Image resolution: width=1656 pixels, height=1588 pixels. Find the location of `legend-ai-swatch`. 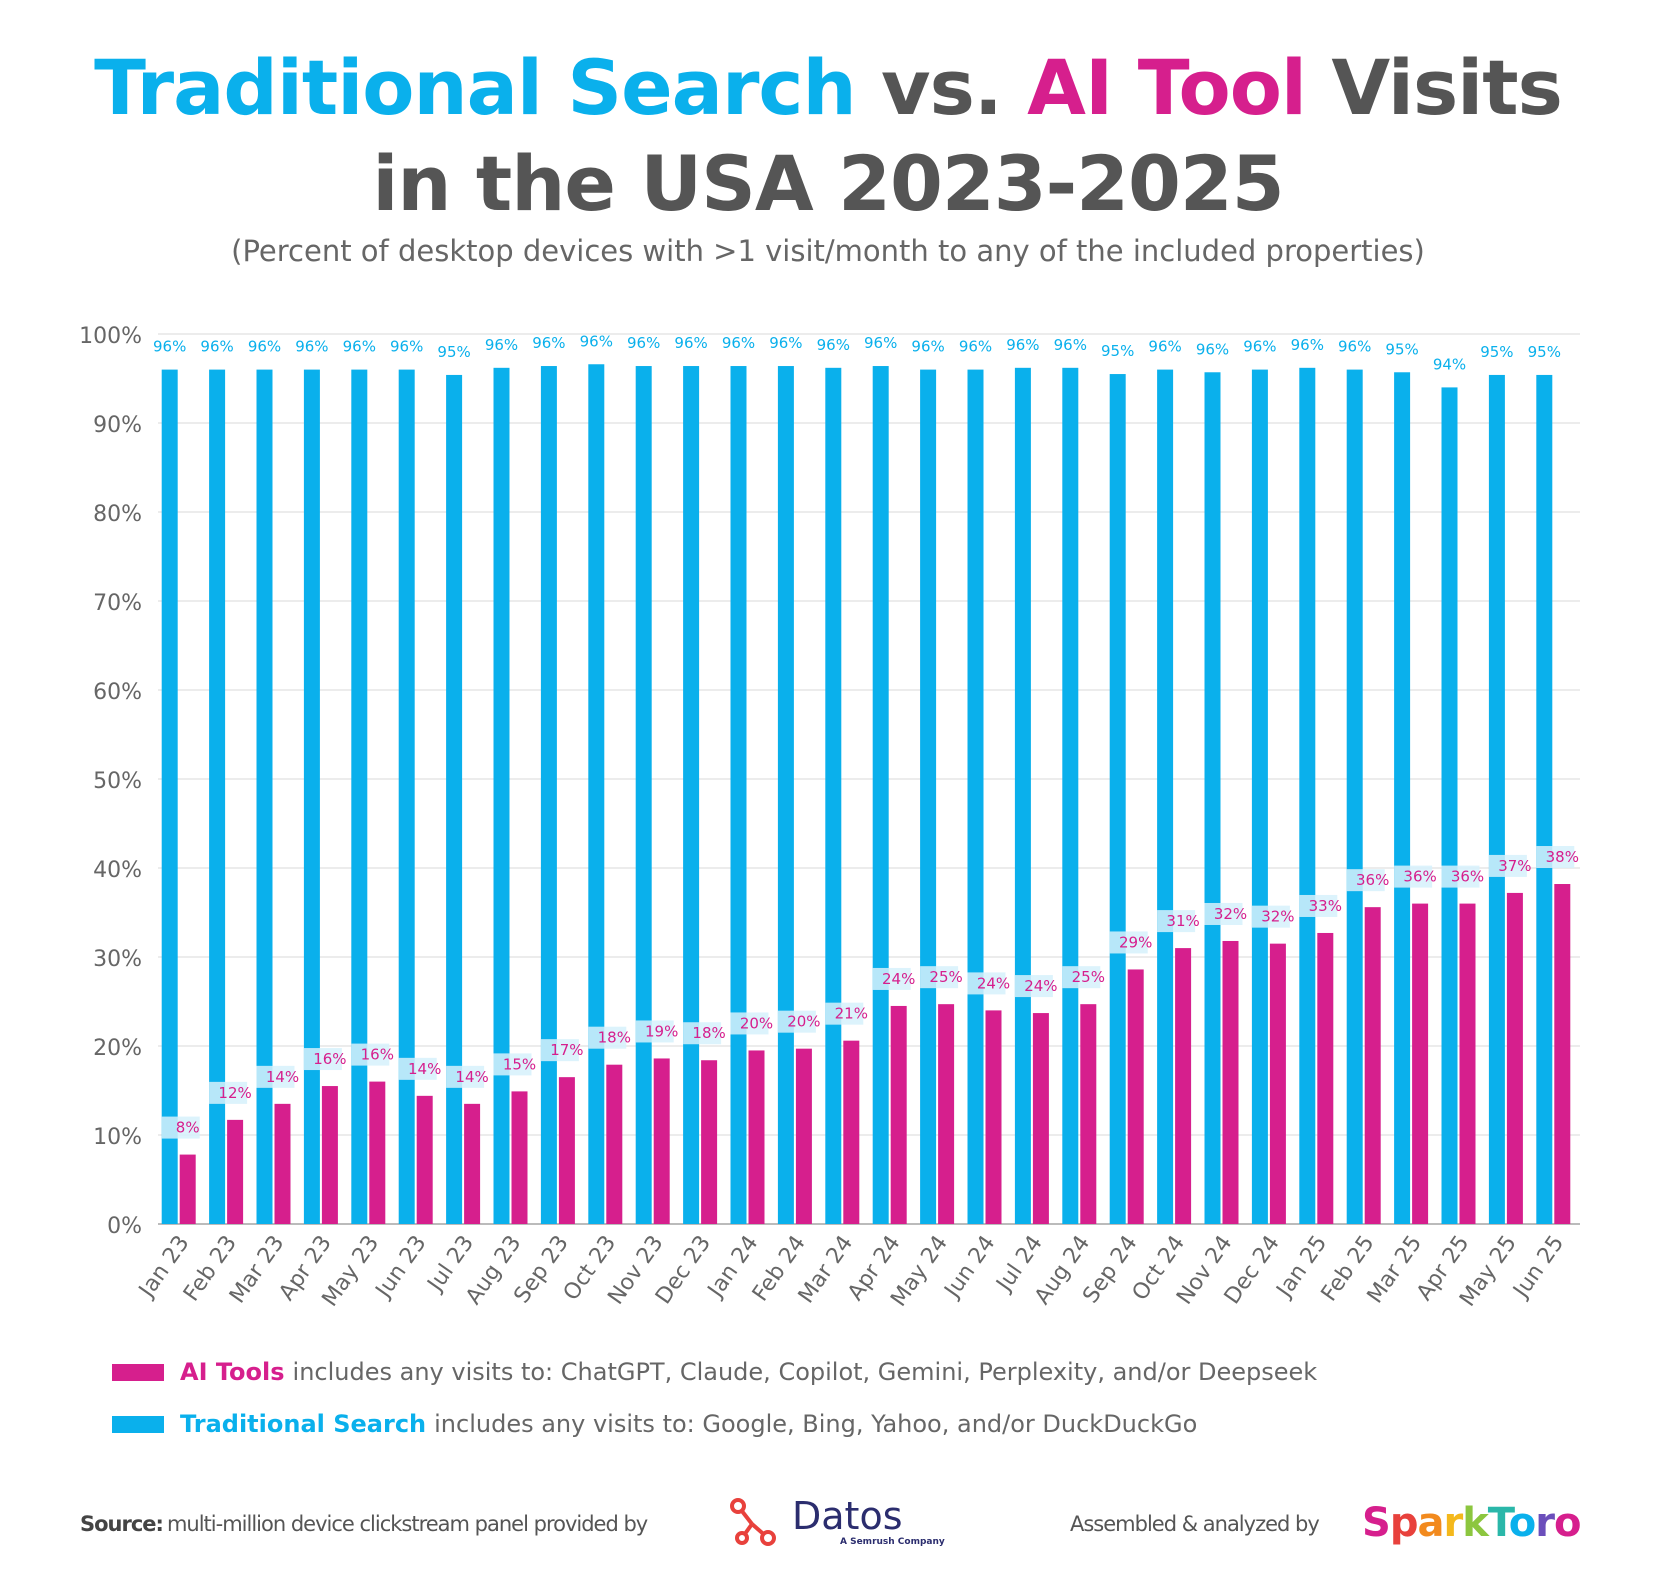

legend-ai-swatch is located at coordinates (138, 1372).